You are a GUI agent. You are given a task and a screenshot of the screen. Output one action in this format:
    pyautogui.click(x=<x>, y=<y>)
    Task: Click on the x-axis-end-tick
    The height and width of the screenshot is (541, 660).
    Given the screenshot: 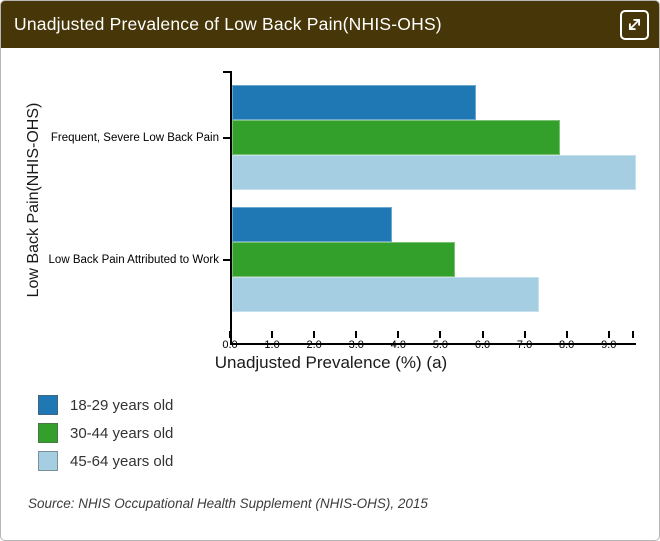 What is the action you would take?
    pyautogui.click(x=633, y=334)
    